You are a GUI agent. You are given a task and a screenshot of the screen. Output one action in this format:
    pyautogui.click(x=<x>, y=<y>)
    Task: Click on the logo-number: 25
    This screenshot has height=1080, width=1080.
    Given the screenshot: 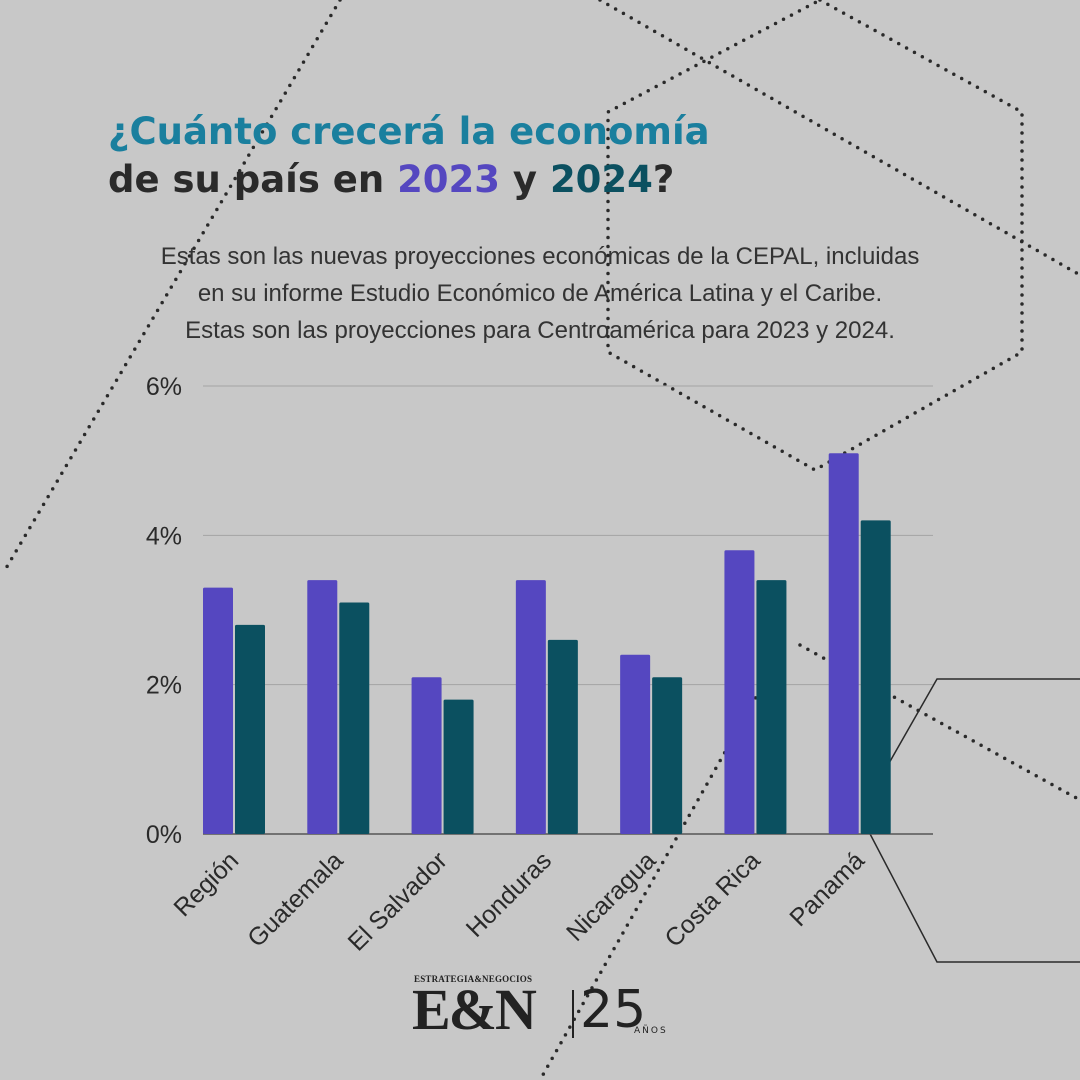 What is the action you would take?
    pyautogui.click(x=613, y=1010)
    